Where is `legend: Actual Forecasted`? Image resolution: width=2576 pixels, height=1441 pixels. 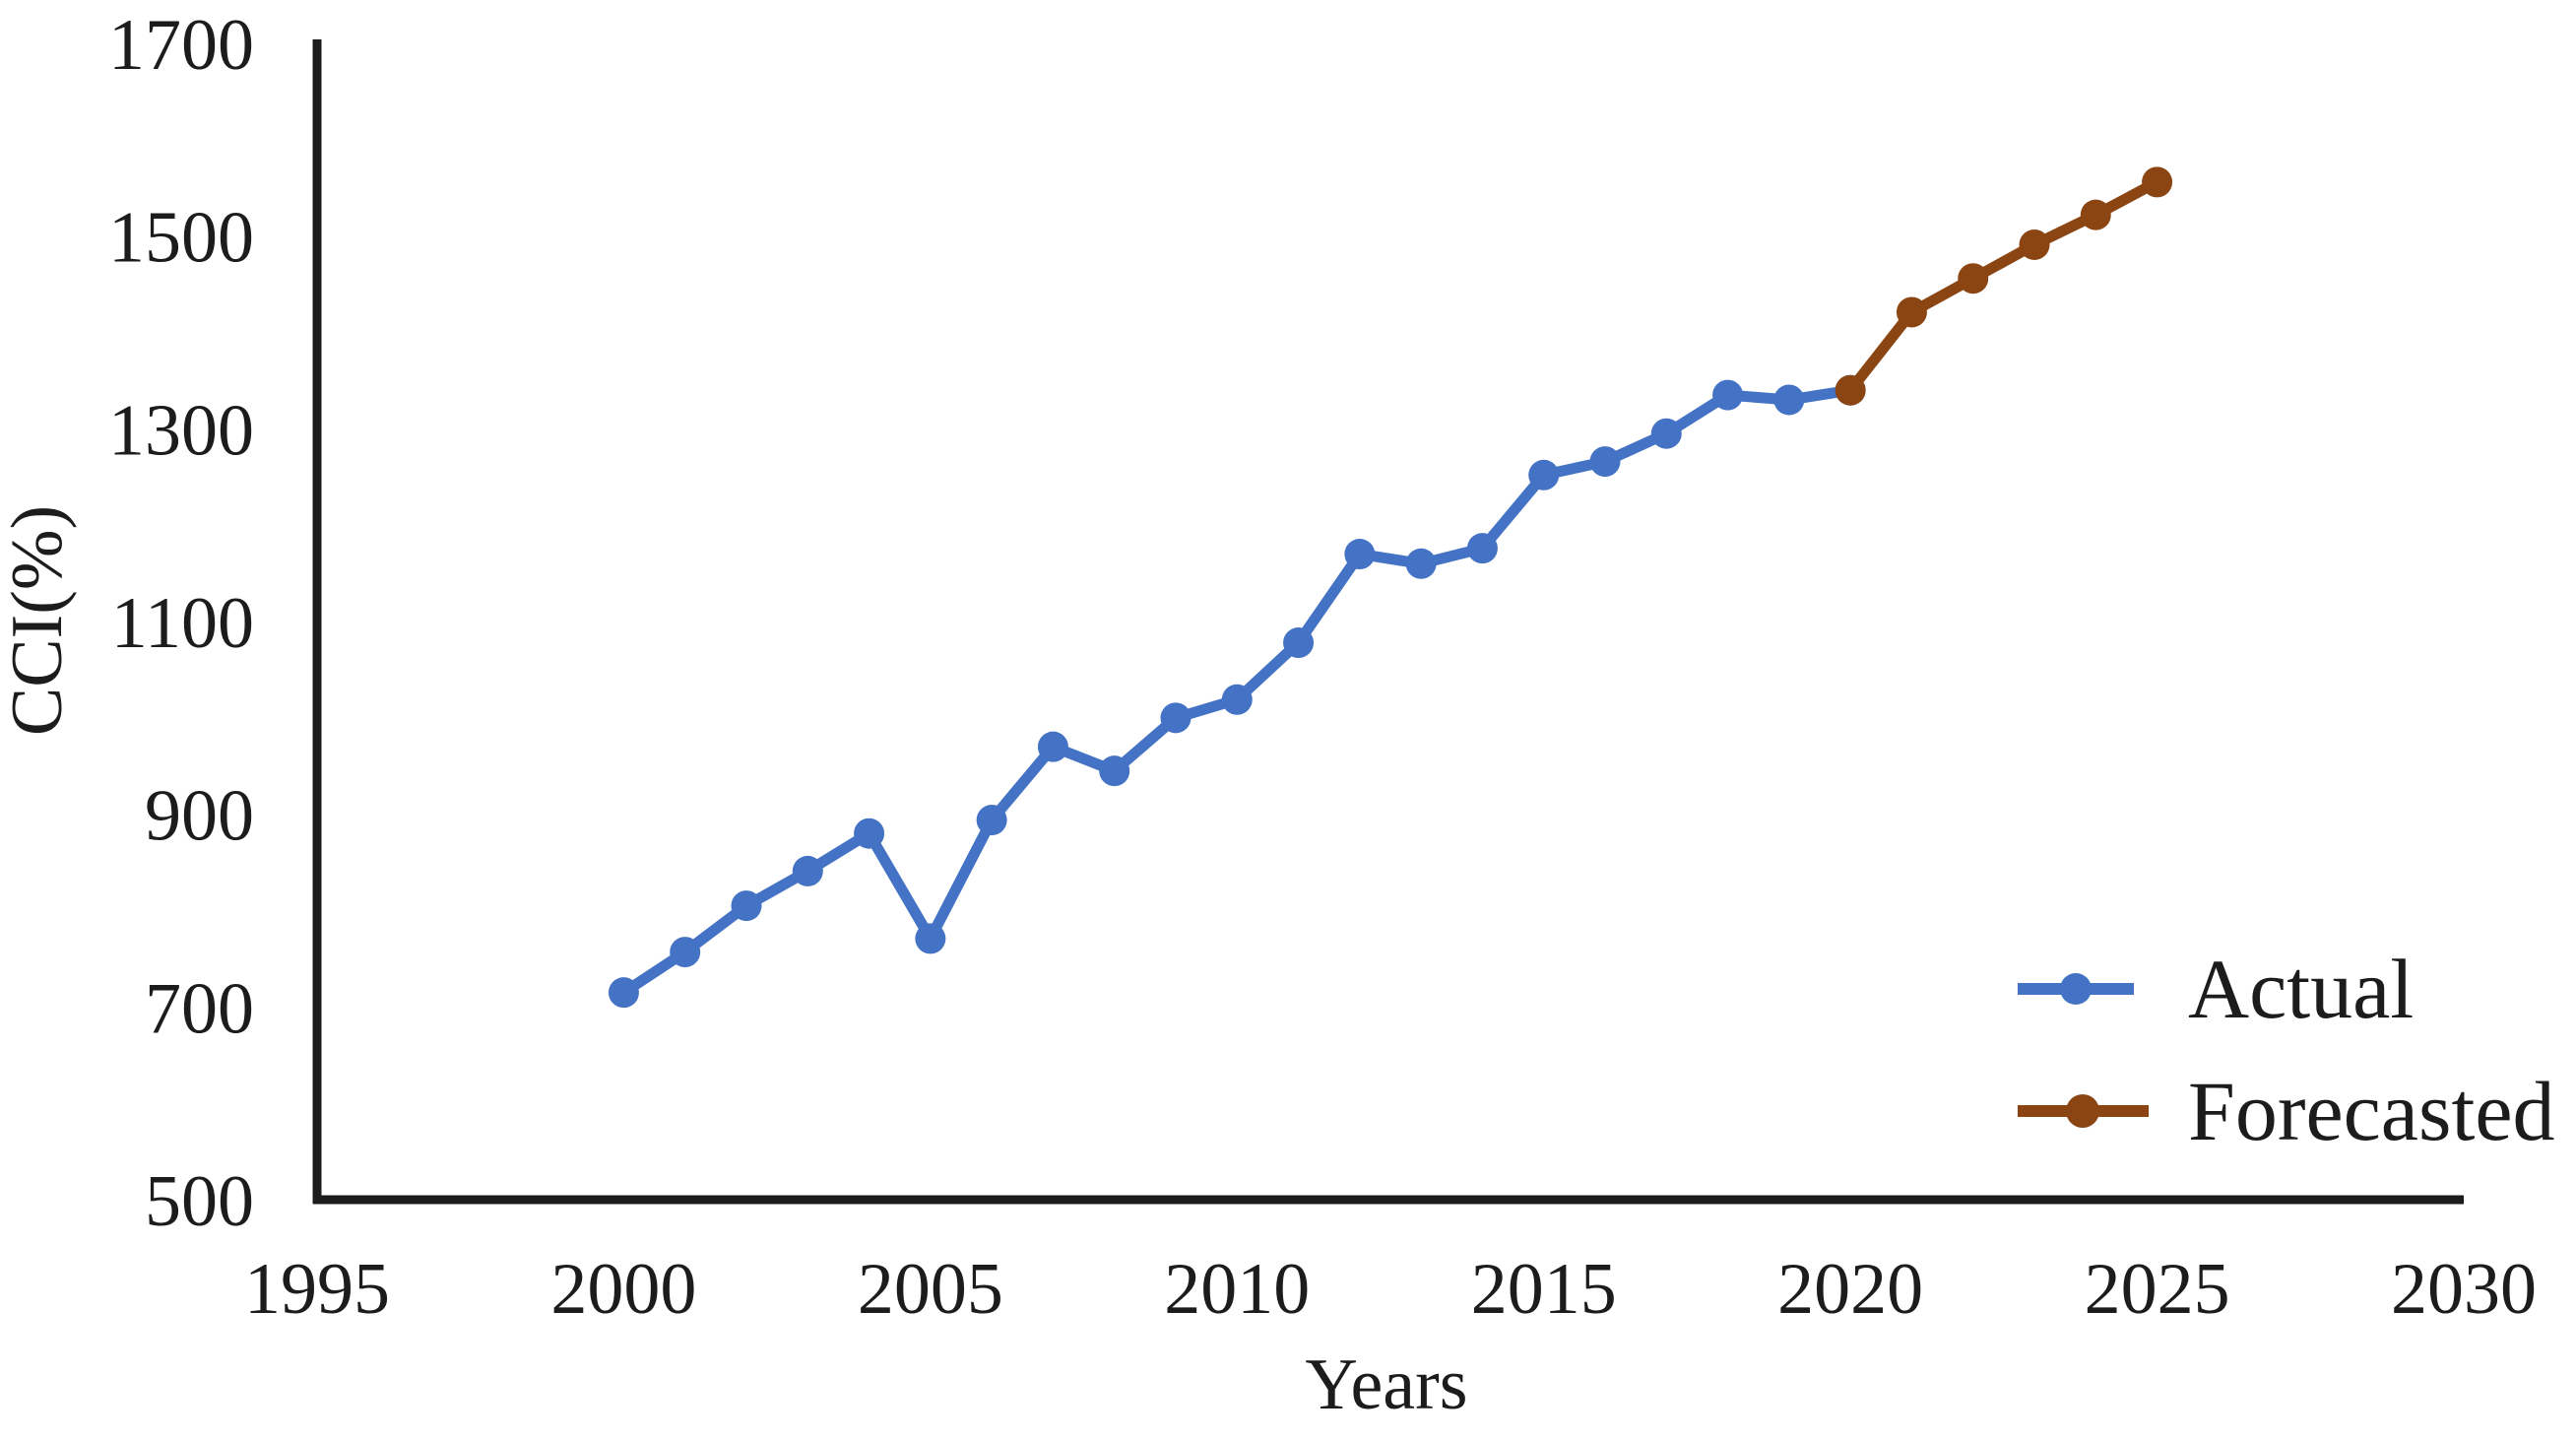
legend: Actual Forecasted is located at coordinates (2286, 1050).